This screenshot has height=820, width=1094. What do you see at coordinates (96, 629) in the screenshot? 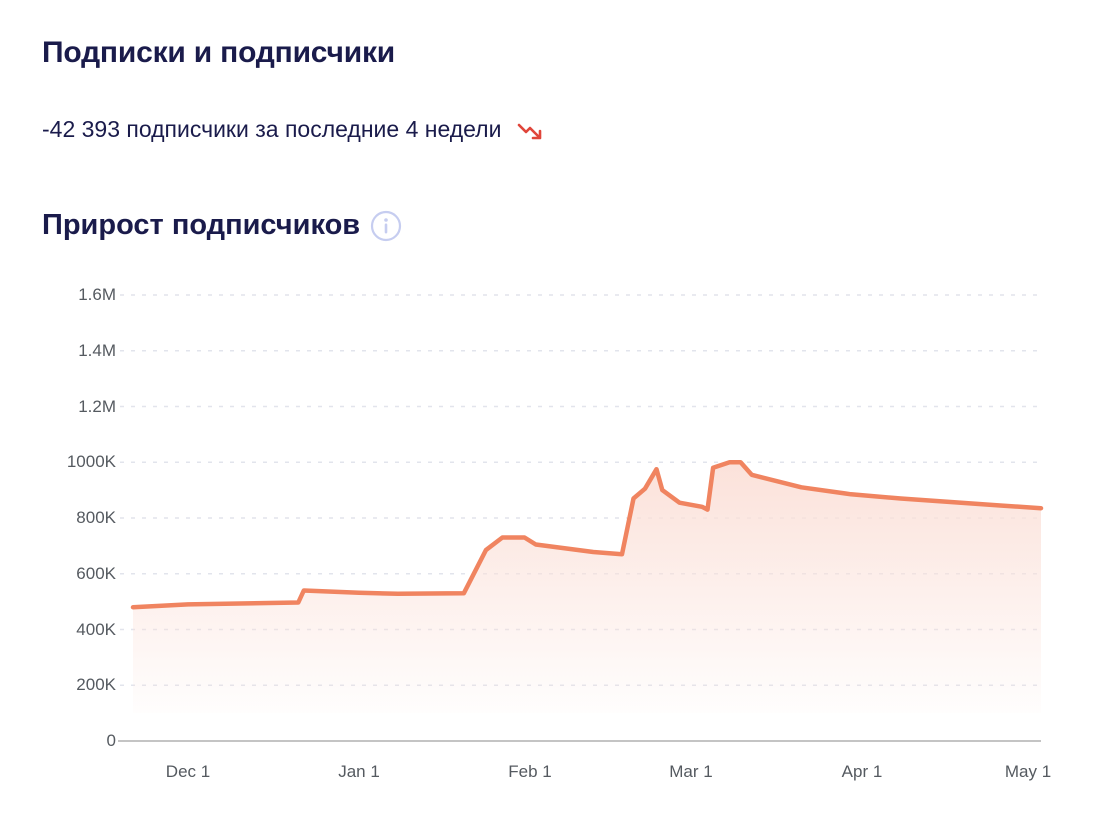
I see `y-tick-label: 400K` at bounding box center [96, 629].